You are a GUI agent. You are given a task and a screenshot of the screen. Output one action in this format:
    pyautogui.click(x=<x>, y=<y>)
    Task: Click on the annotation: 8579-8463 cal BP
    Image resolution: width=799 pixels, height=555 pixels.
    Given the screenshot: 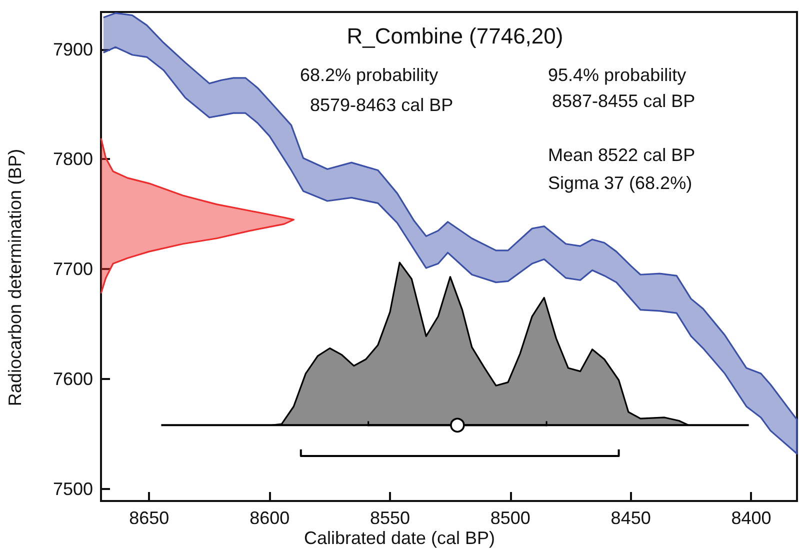 What is the action you would take?
    pyautogui.click(x=382, y=105)
    